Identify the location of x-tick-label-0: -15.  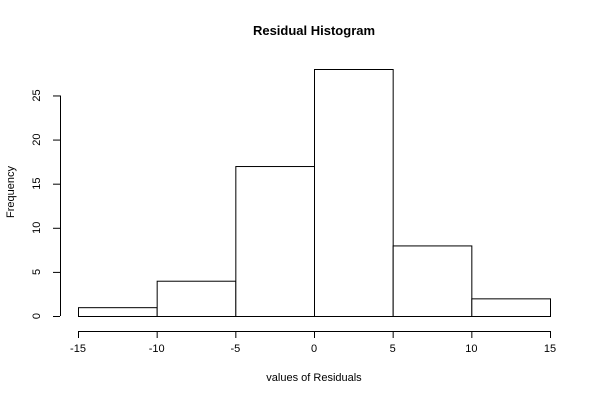
(78, 349).